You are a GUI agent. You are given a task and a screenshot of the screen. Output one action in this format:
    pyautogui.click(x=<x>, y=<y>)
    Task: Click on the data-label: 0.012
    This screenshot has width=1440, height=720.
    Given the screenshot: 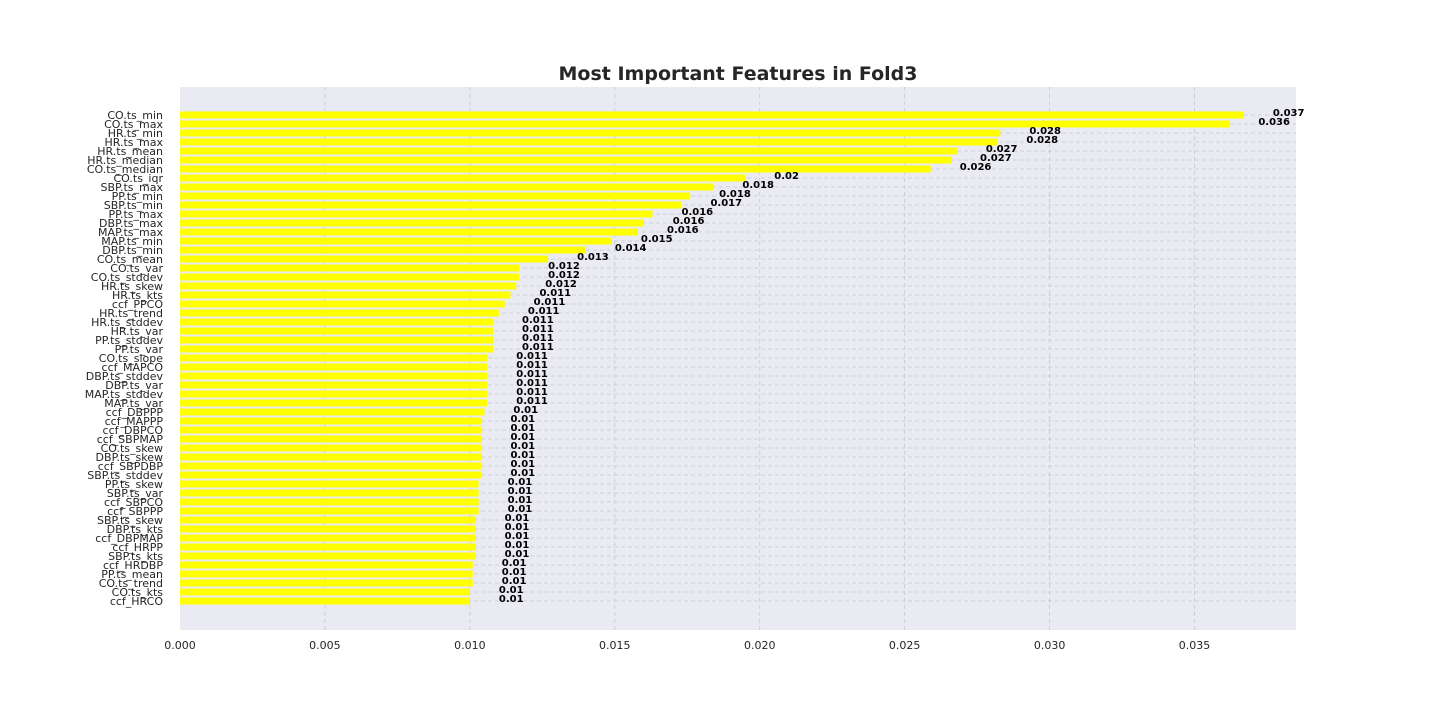 What is the action you would take?
    pyautogui.click(x=564, y=275)
    